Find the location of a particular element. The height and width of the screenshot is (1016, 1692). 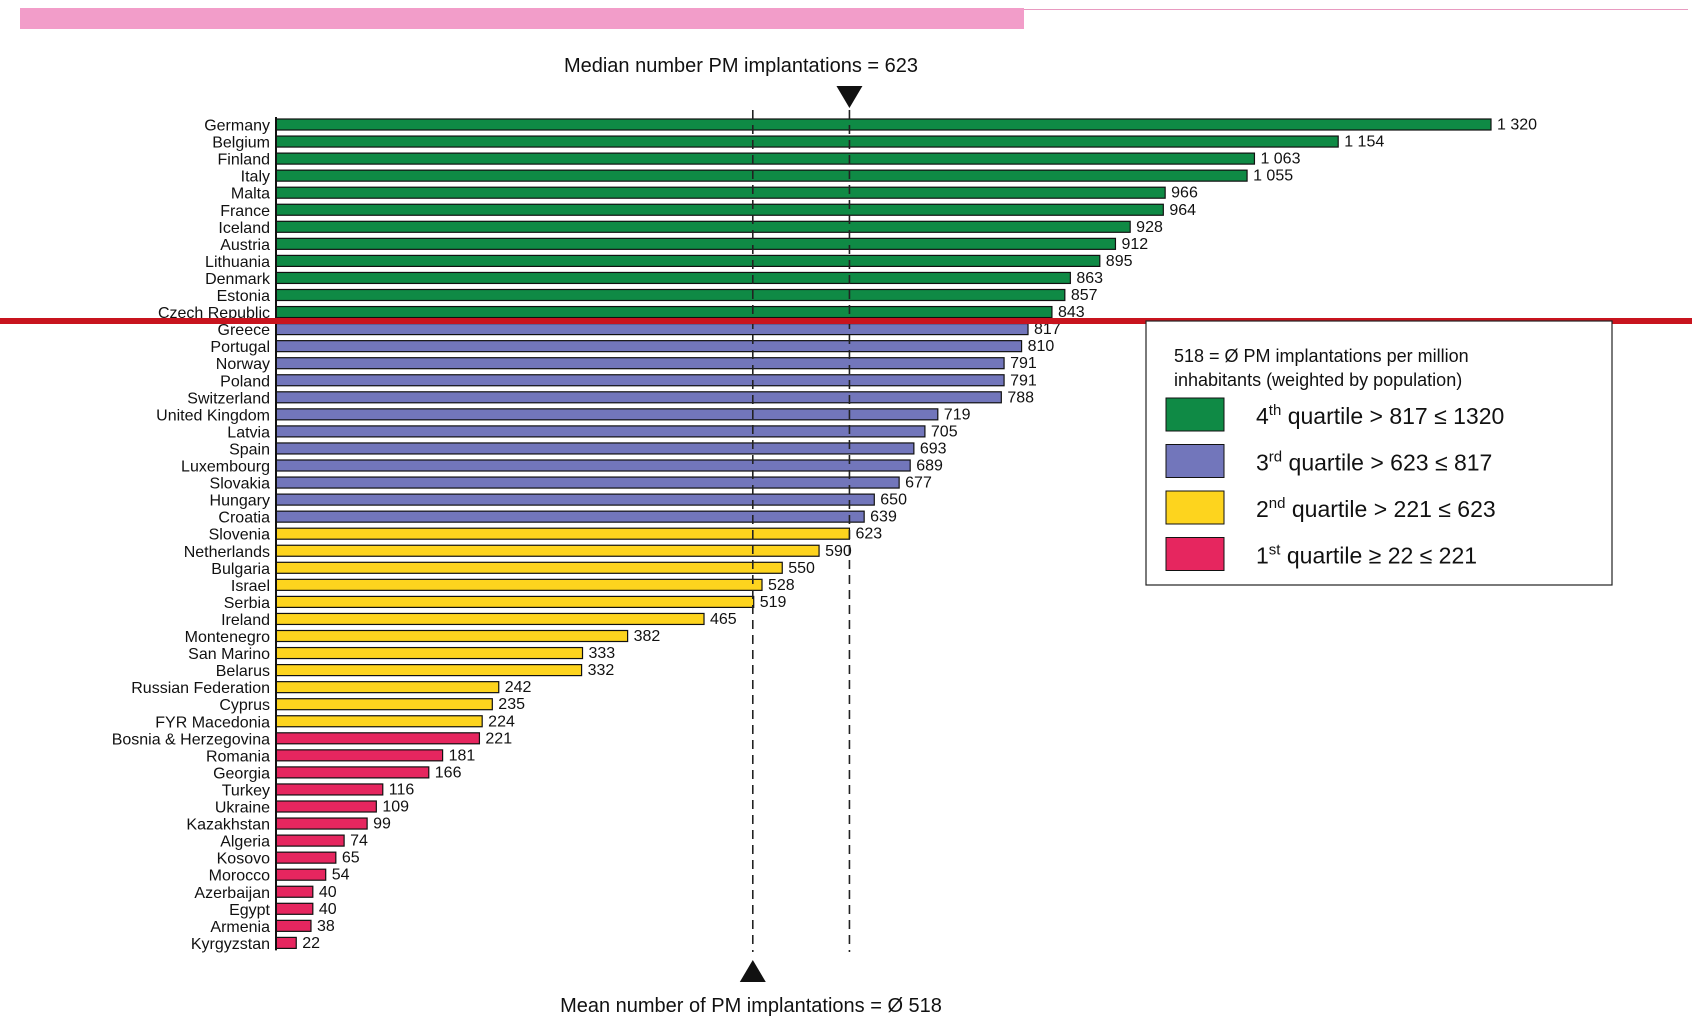

category-label-greece: Greece is located at coordinates (244, 330).